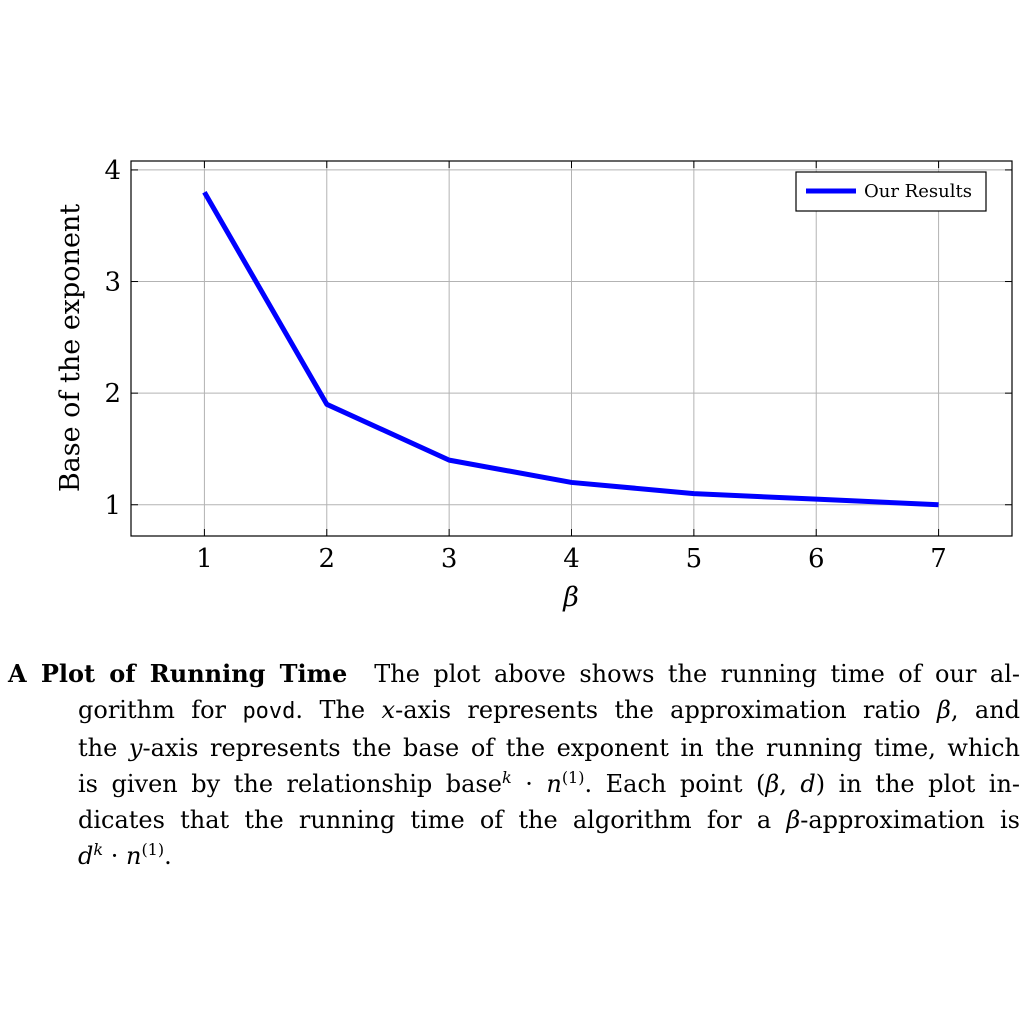 The image size is (1024, 1024). What do you see at coordinates (112, 506) in the screenshot?
I see `y-tick-label: 1` at bounding box center [112, 506].